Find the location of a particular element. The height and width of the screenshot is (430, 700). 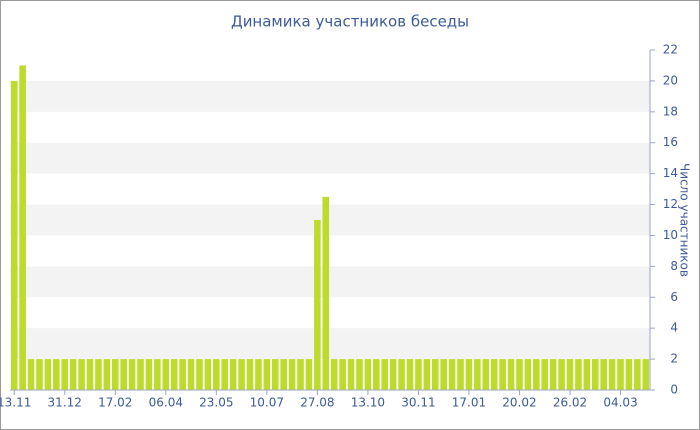

y-tick-label: 20 is located at coordinates (670, 80).